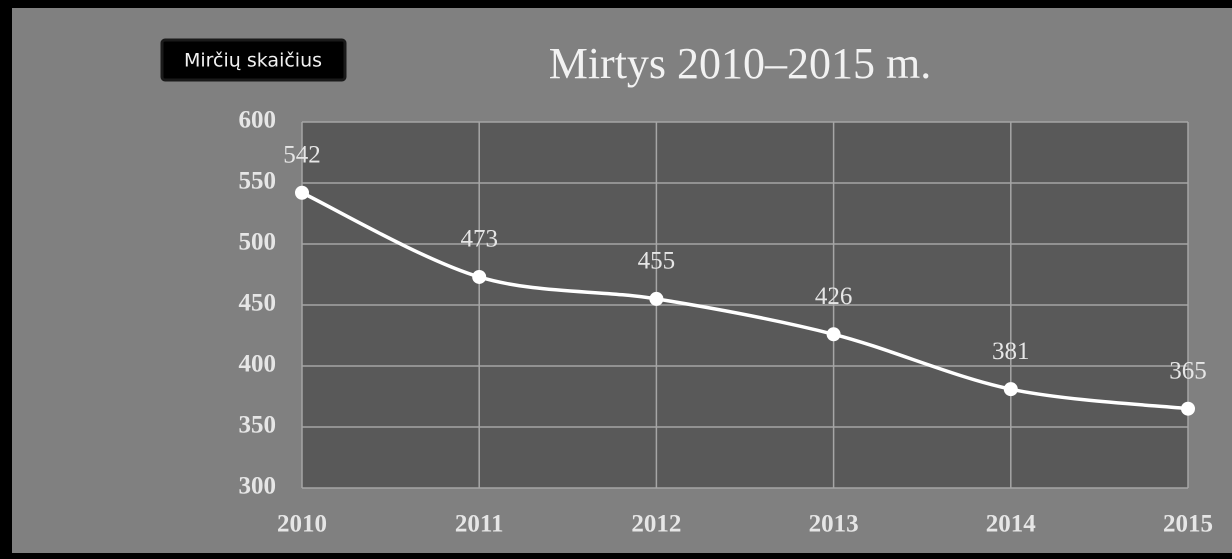 The width and height of the screenshot is (1232, 559). I want to click on legend-box, so click(253, 60).